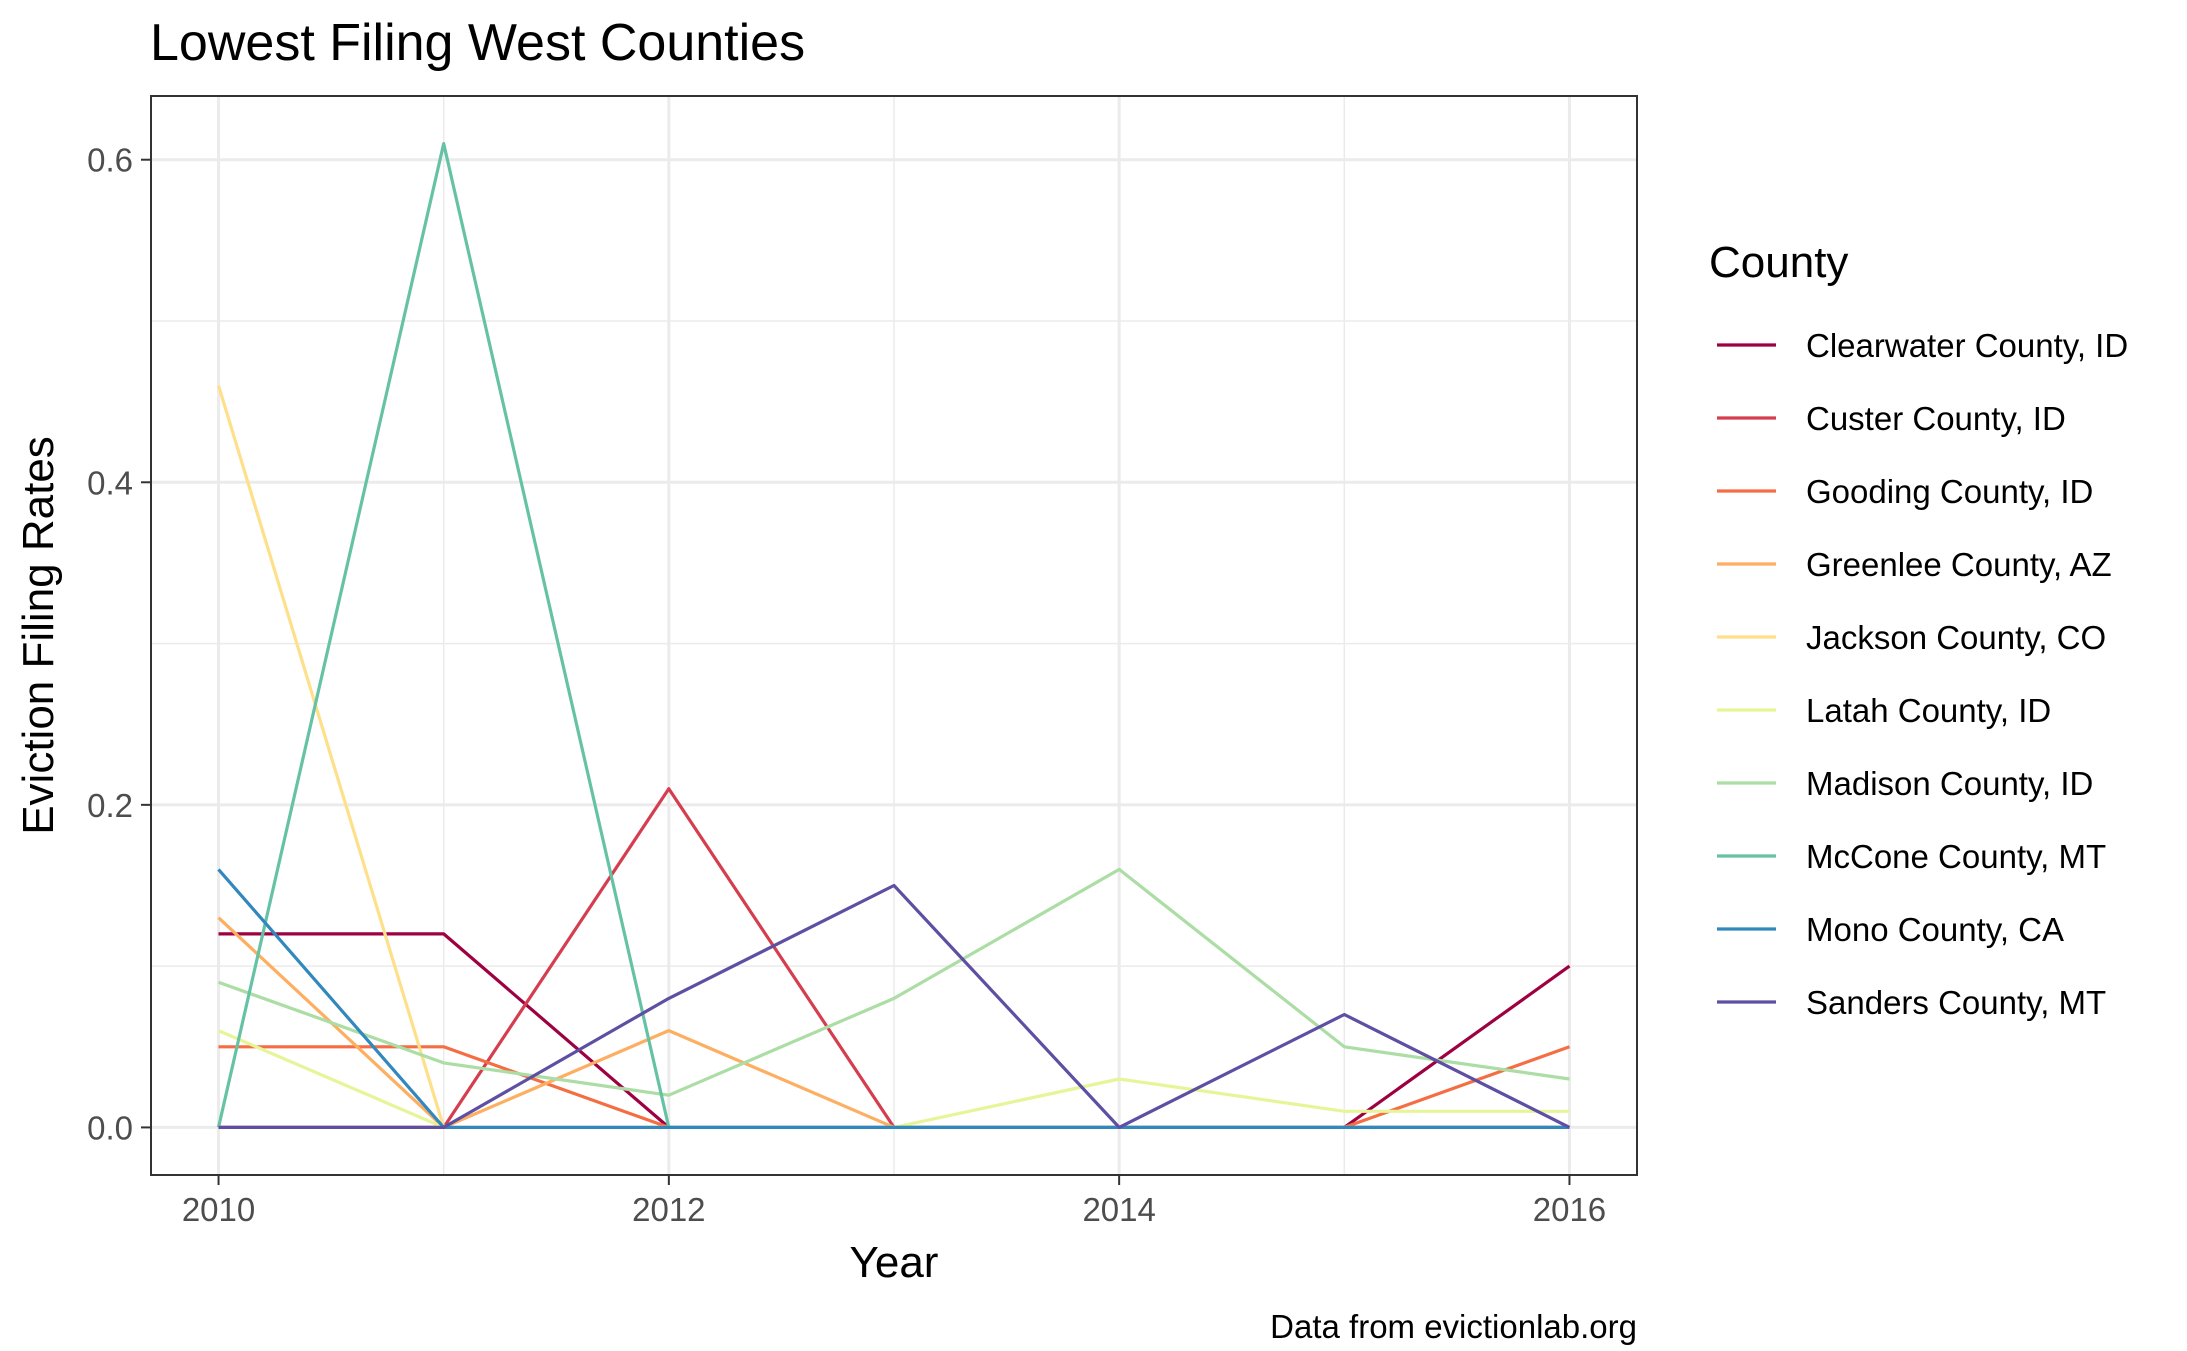 The height and width of the screenshot is (1351, 2187). I want to click on y-tick-label: 0.6, so click(110, 160).